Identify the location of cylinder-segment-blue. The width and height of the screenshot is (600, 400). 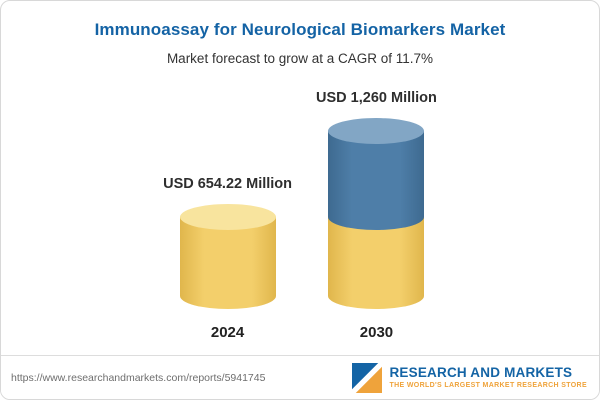
(376, 180).